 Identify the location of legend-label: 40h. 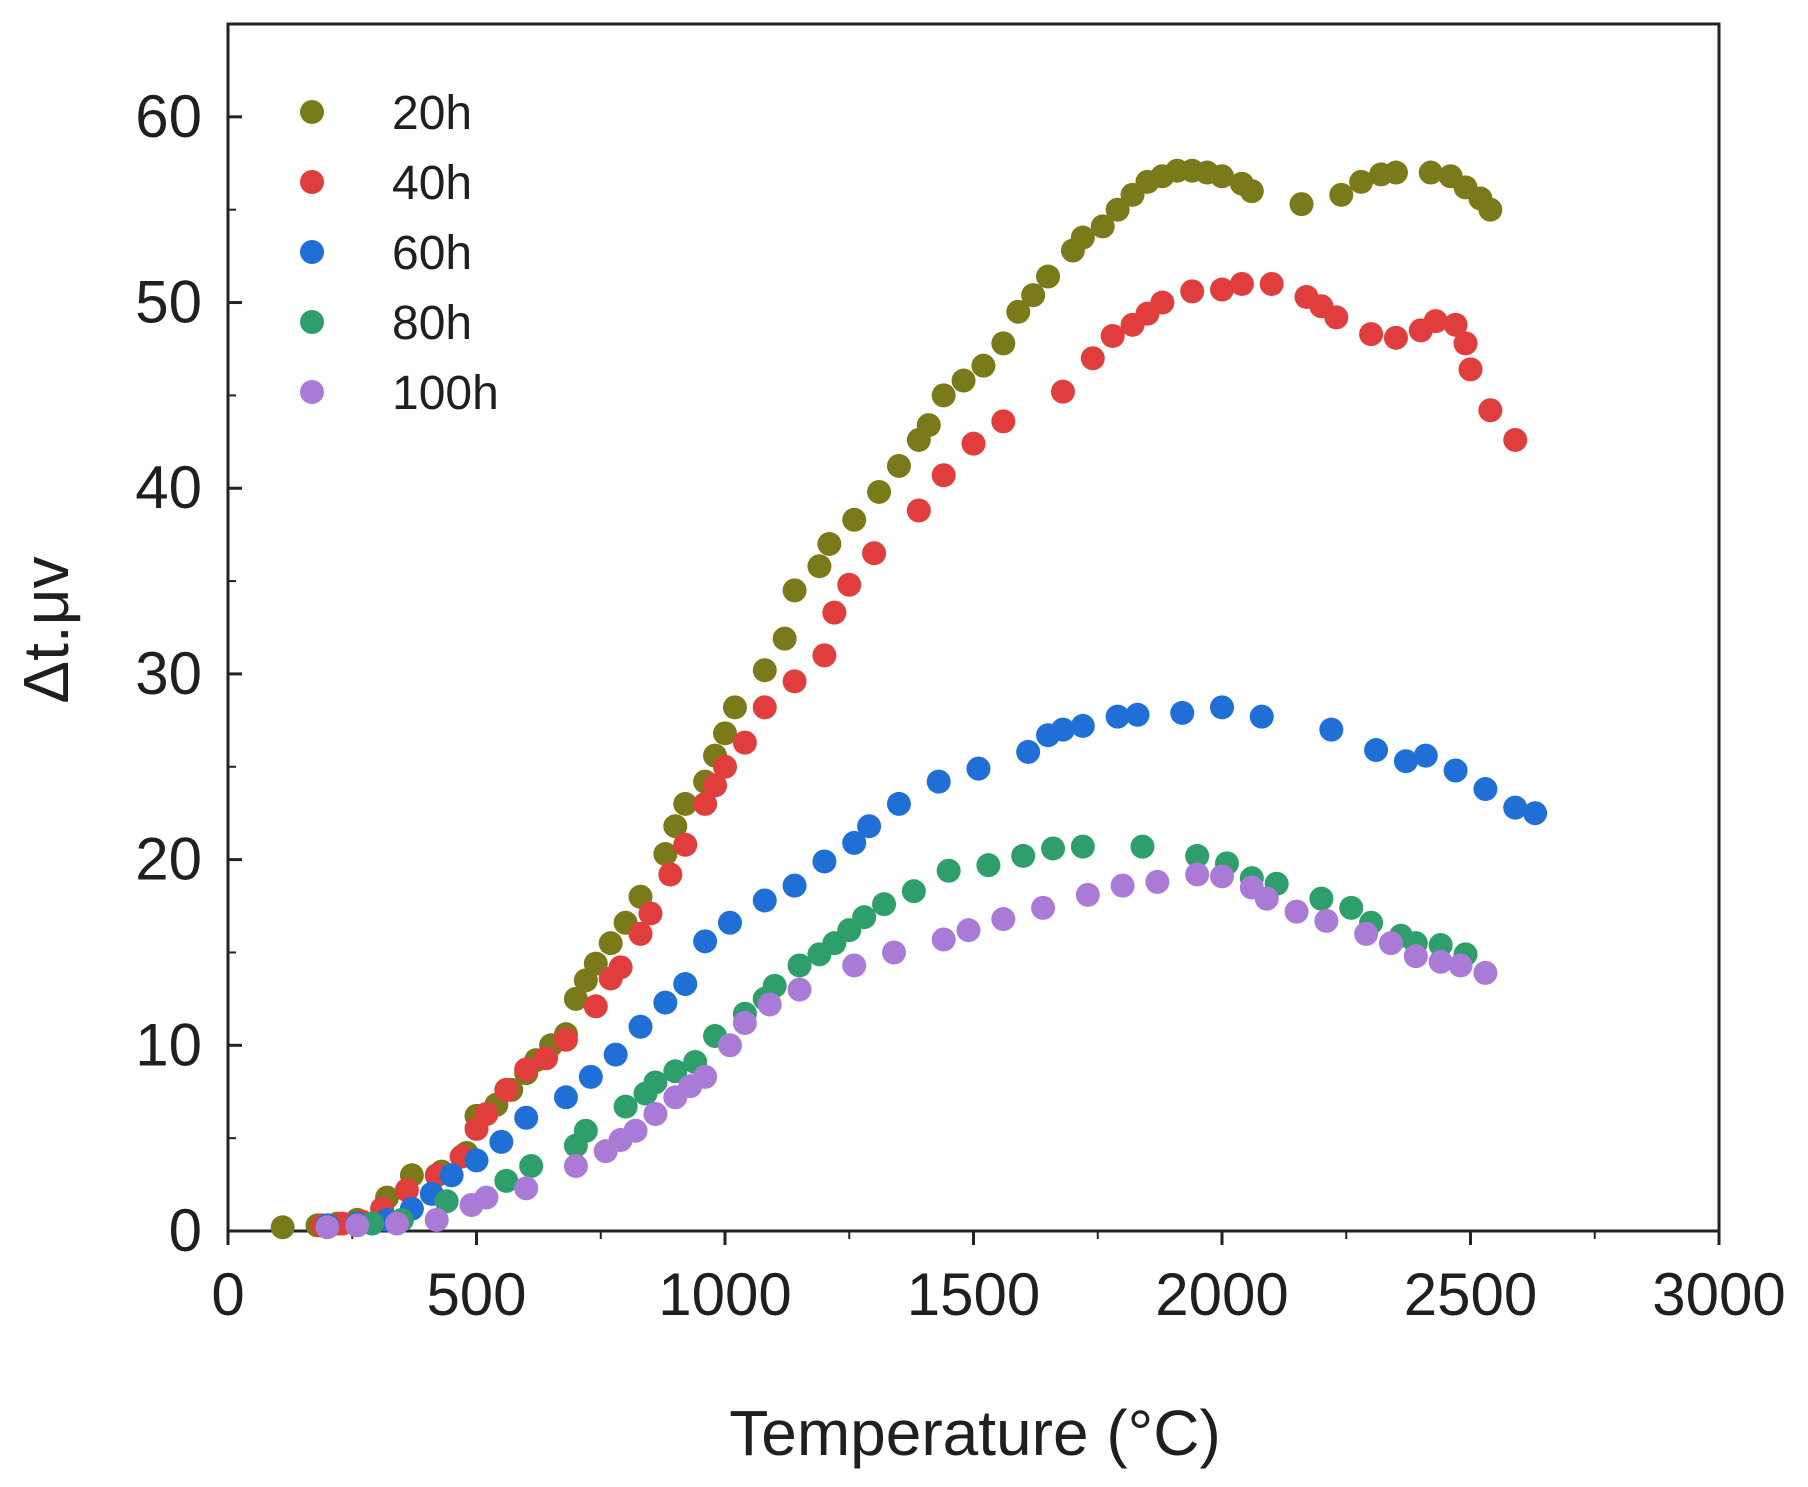
(432, 183).